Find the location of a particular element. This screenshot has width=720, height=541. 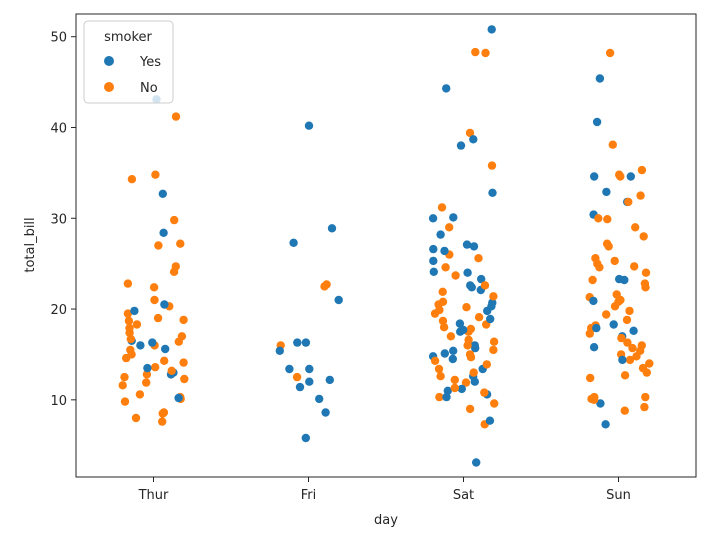

legend-label-yes: Yes is located at coordinates (150, 62).